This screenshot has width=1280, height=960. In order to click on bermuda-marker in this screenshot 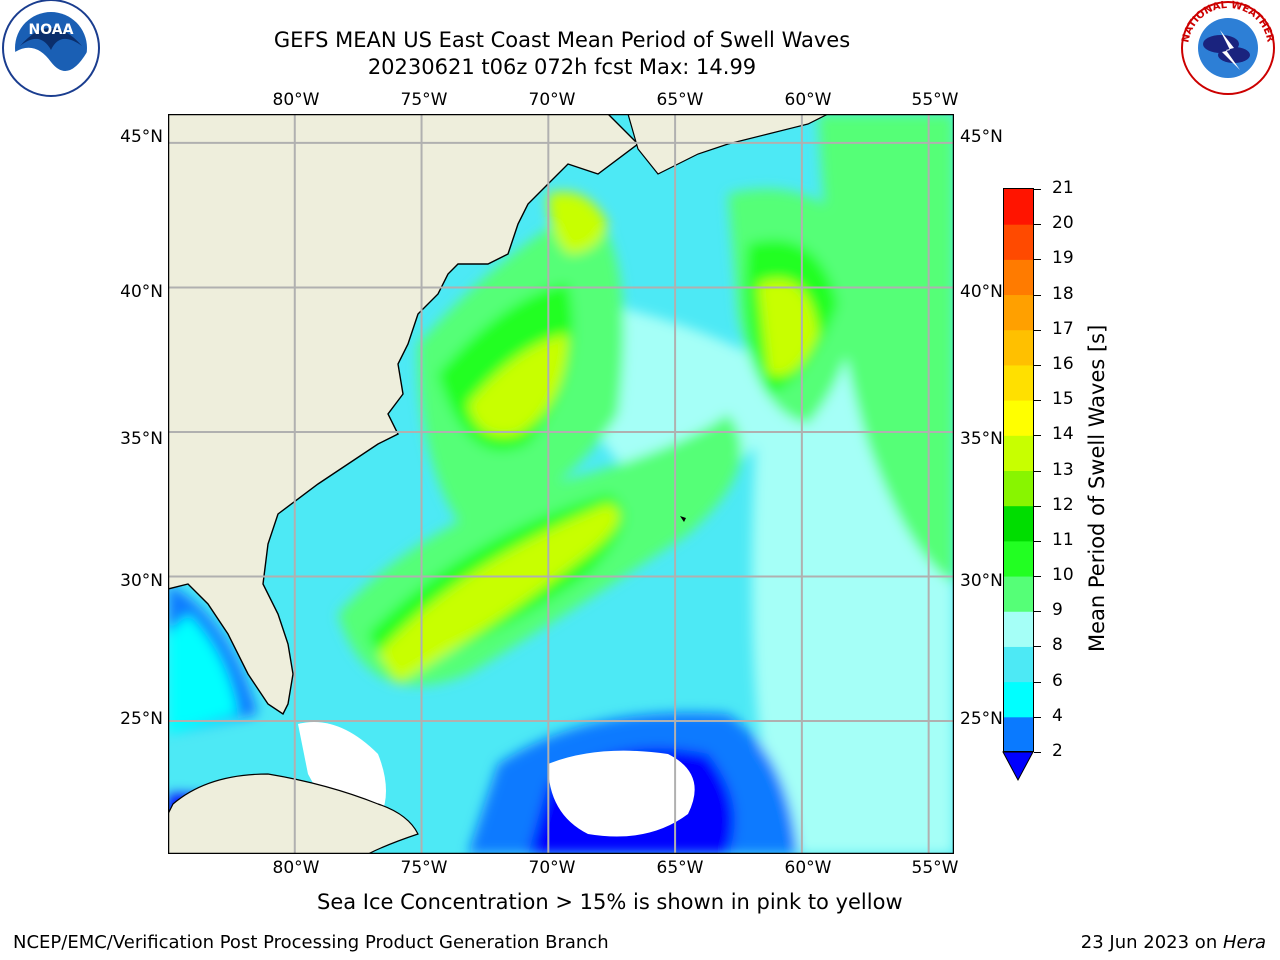, I will do `click(683, 519)`.